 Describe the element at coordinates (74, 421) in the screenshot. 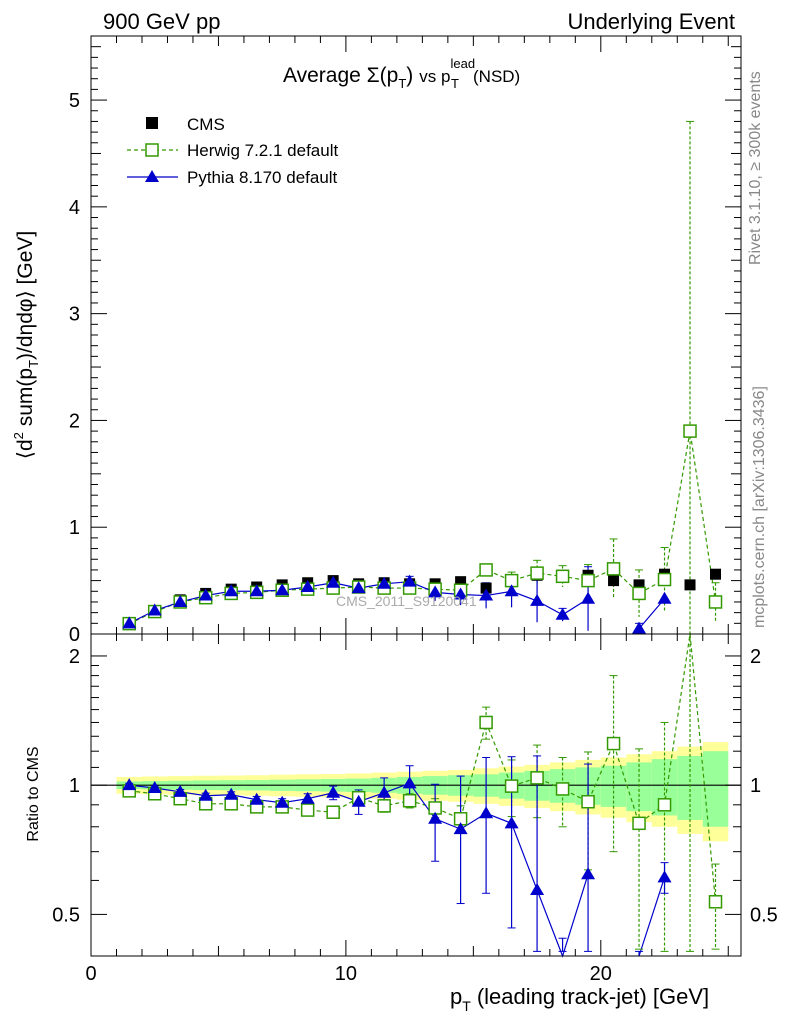

I see `y-tick-label: 2` at that location.